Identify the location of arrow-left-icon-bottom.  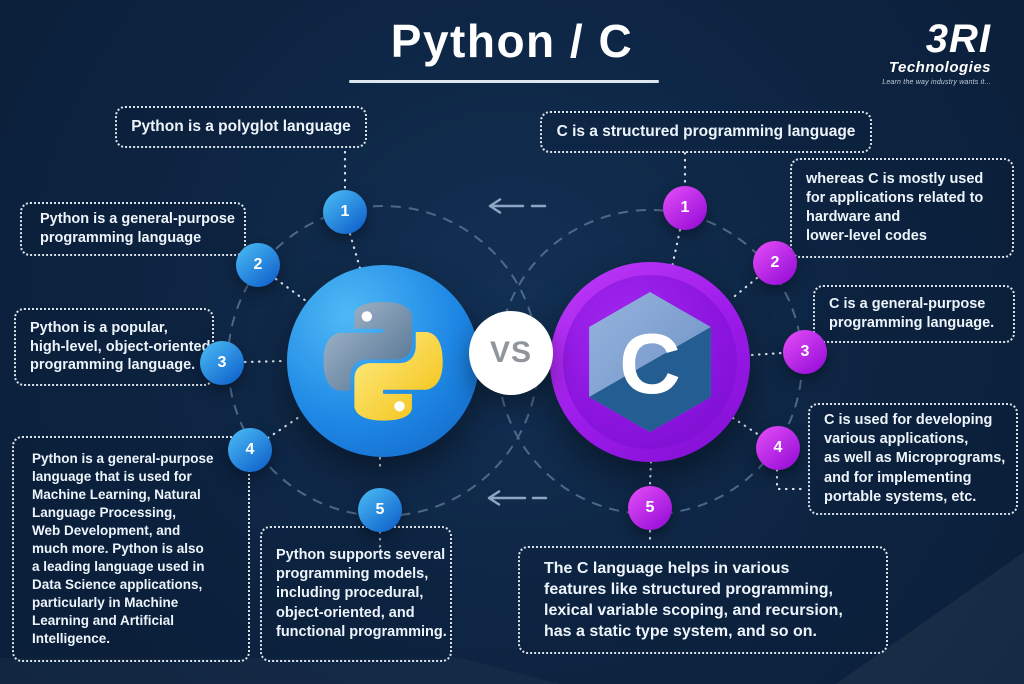
(517, 498).